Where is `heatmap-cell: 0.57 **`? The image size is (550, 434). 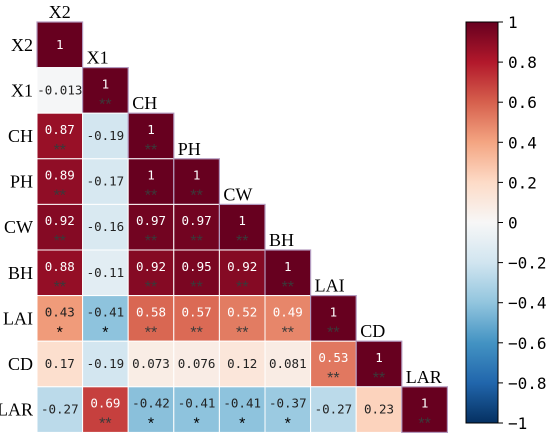 heatmap-cell: 0.57 ** is located at coordinates (196, 318).